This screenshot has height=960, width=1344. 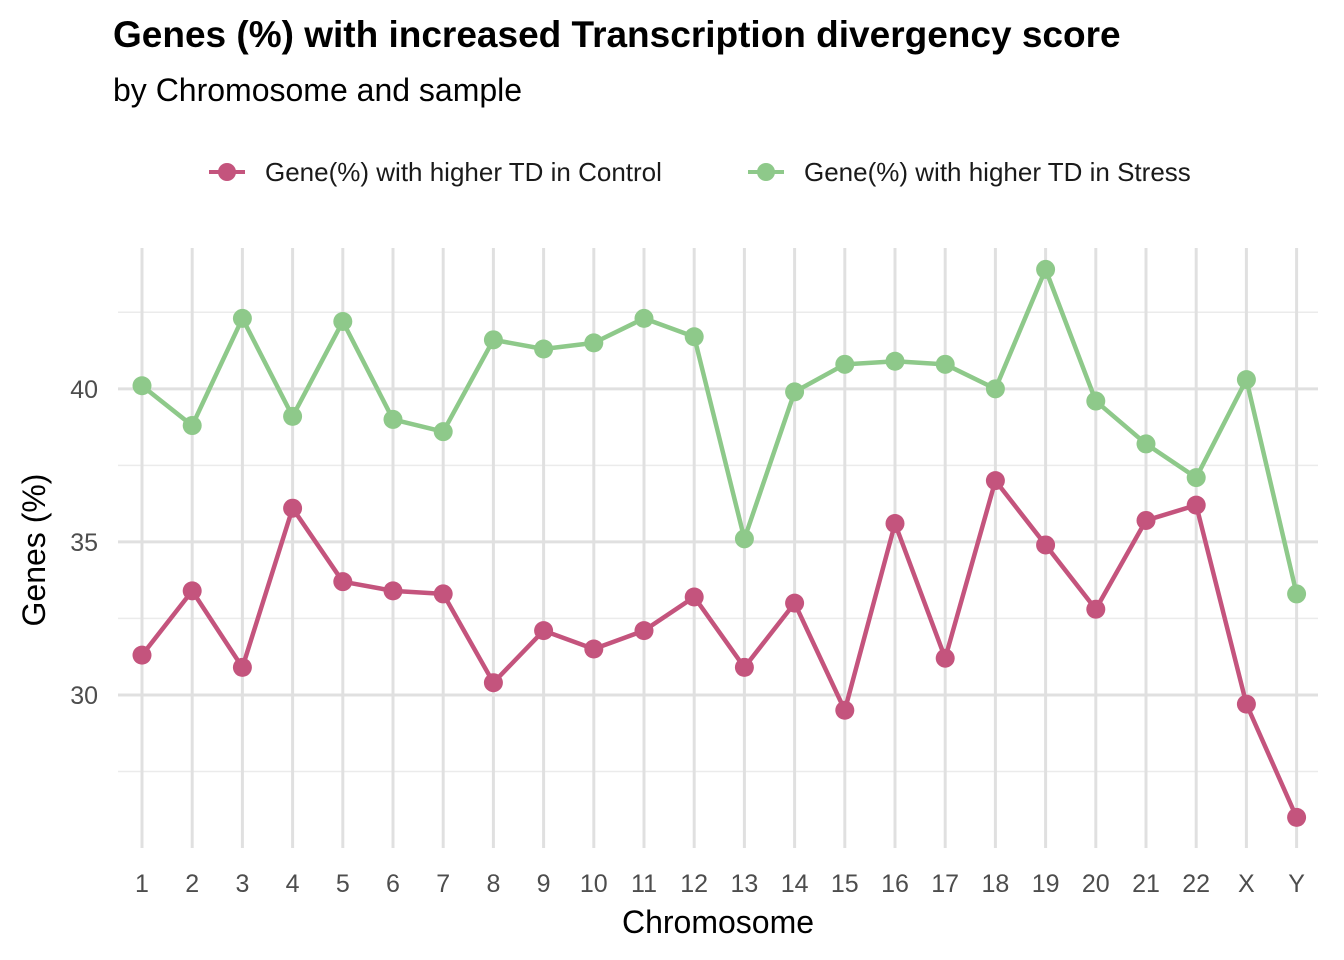 I want to click on chart-subtitle: by Chromosome and sample, so click(x=318, y=90).